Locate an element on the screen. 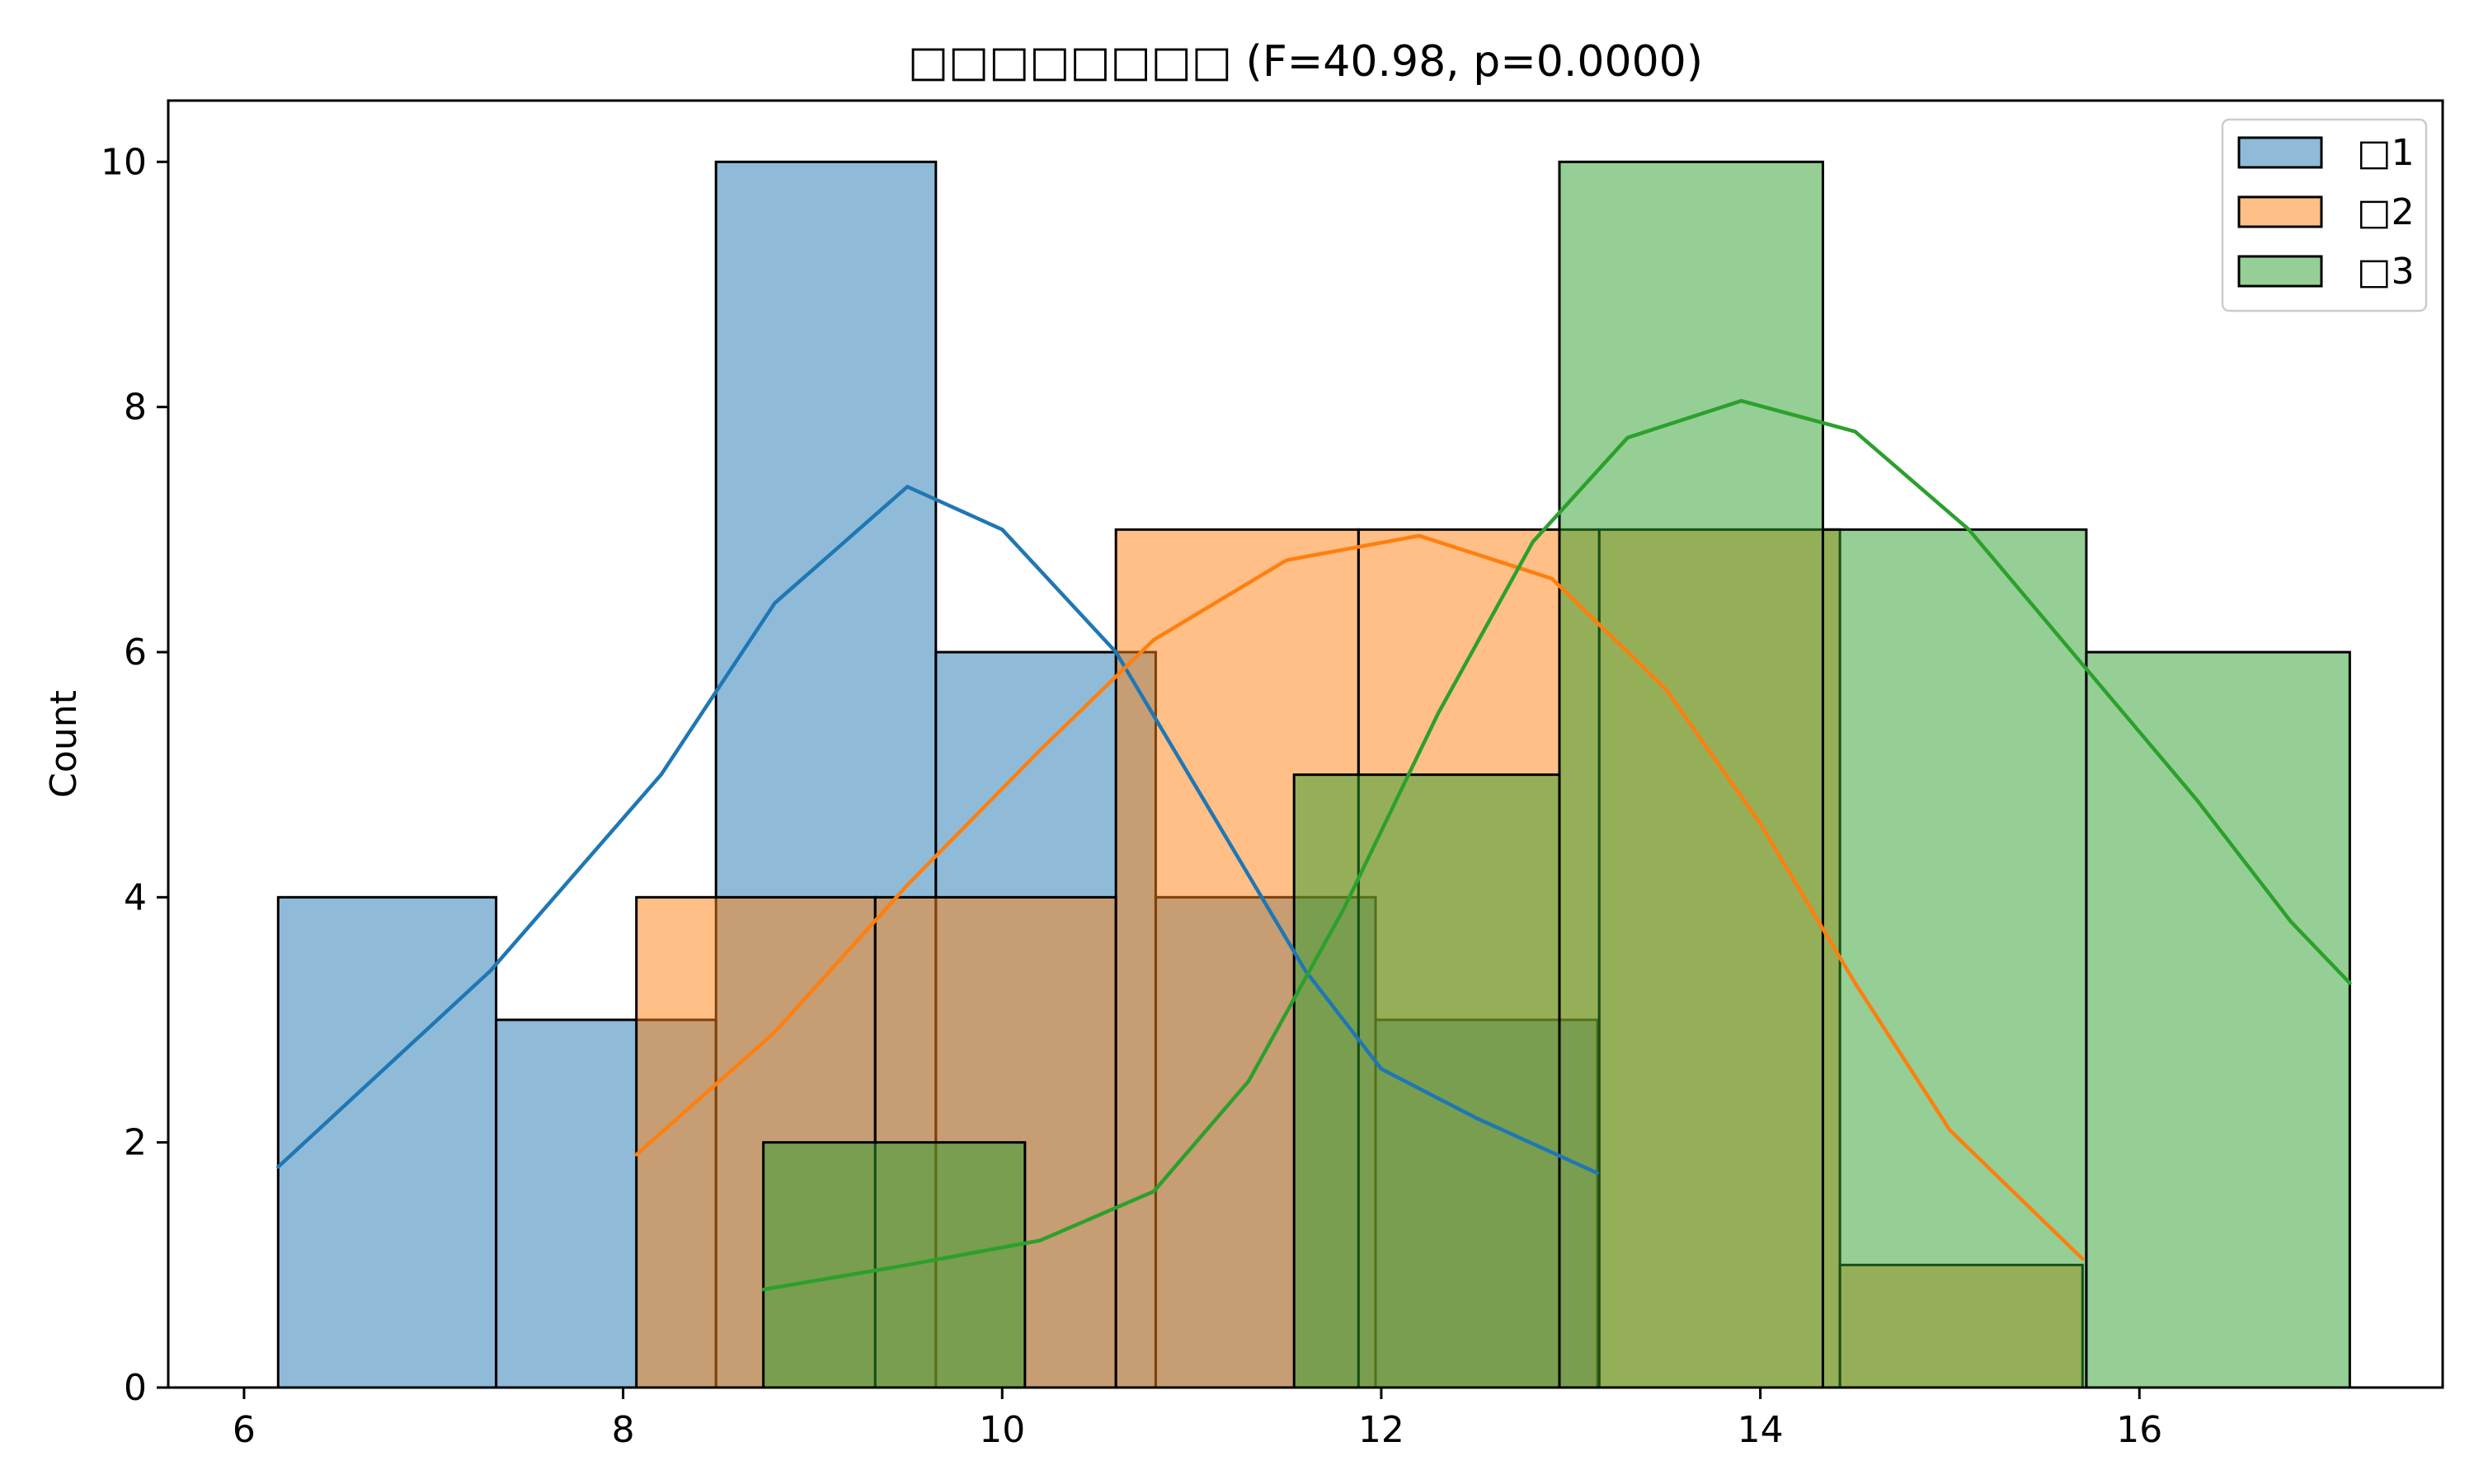 The image size is (2474, 1484). x-tick-label: 8 is located at coordinates (623, 1430).